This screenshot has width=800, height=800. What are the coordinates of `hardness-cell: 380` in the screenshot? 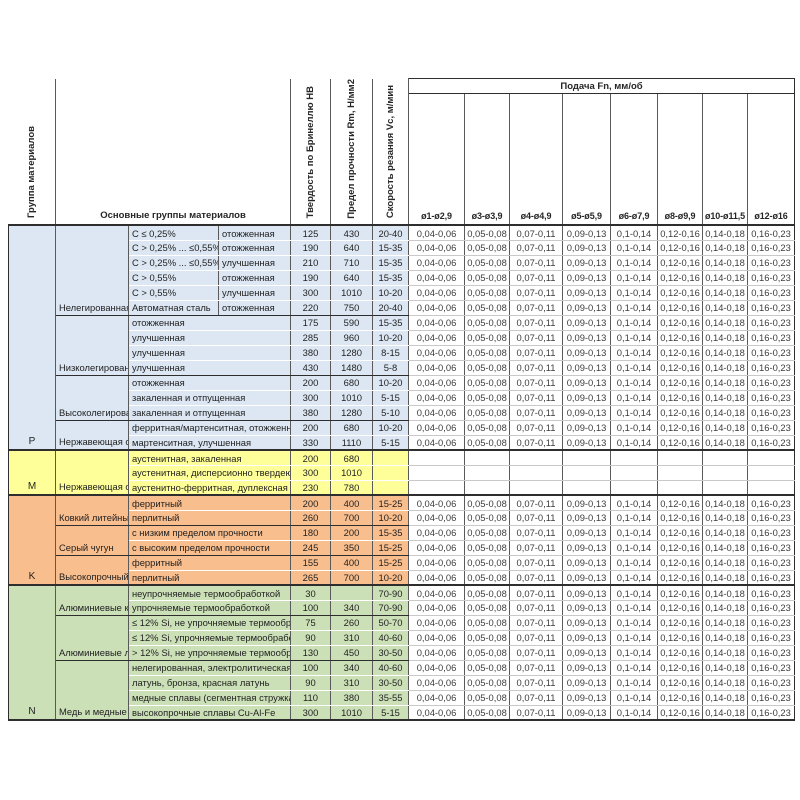 It's located at (310, 413).